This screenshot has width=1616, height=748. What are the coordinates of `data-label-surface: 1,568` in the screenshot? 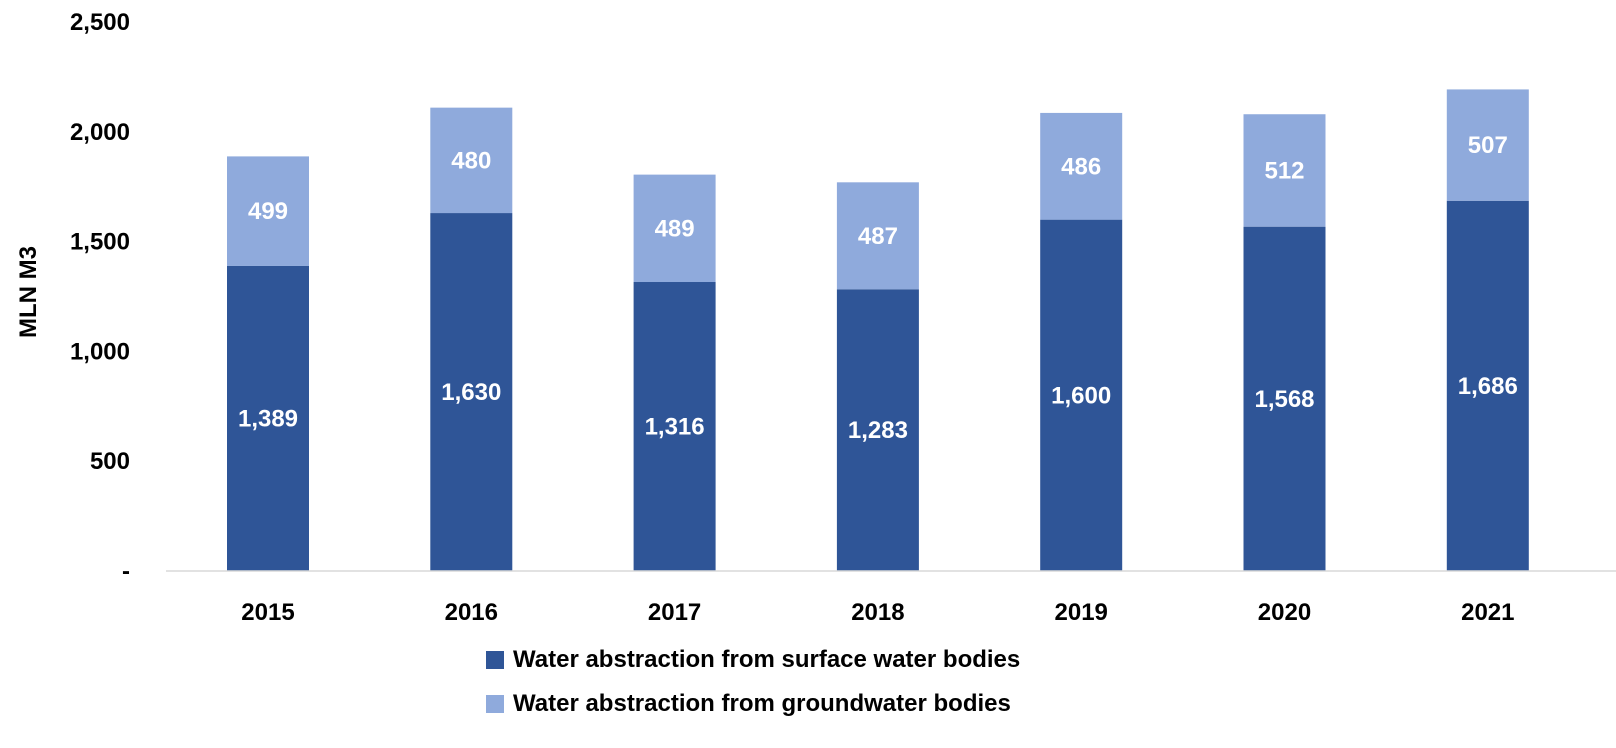 It's located at (1284, 399).